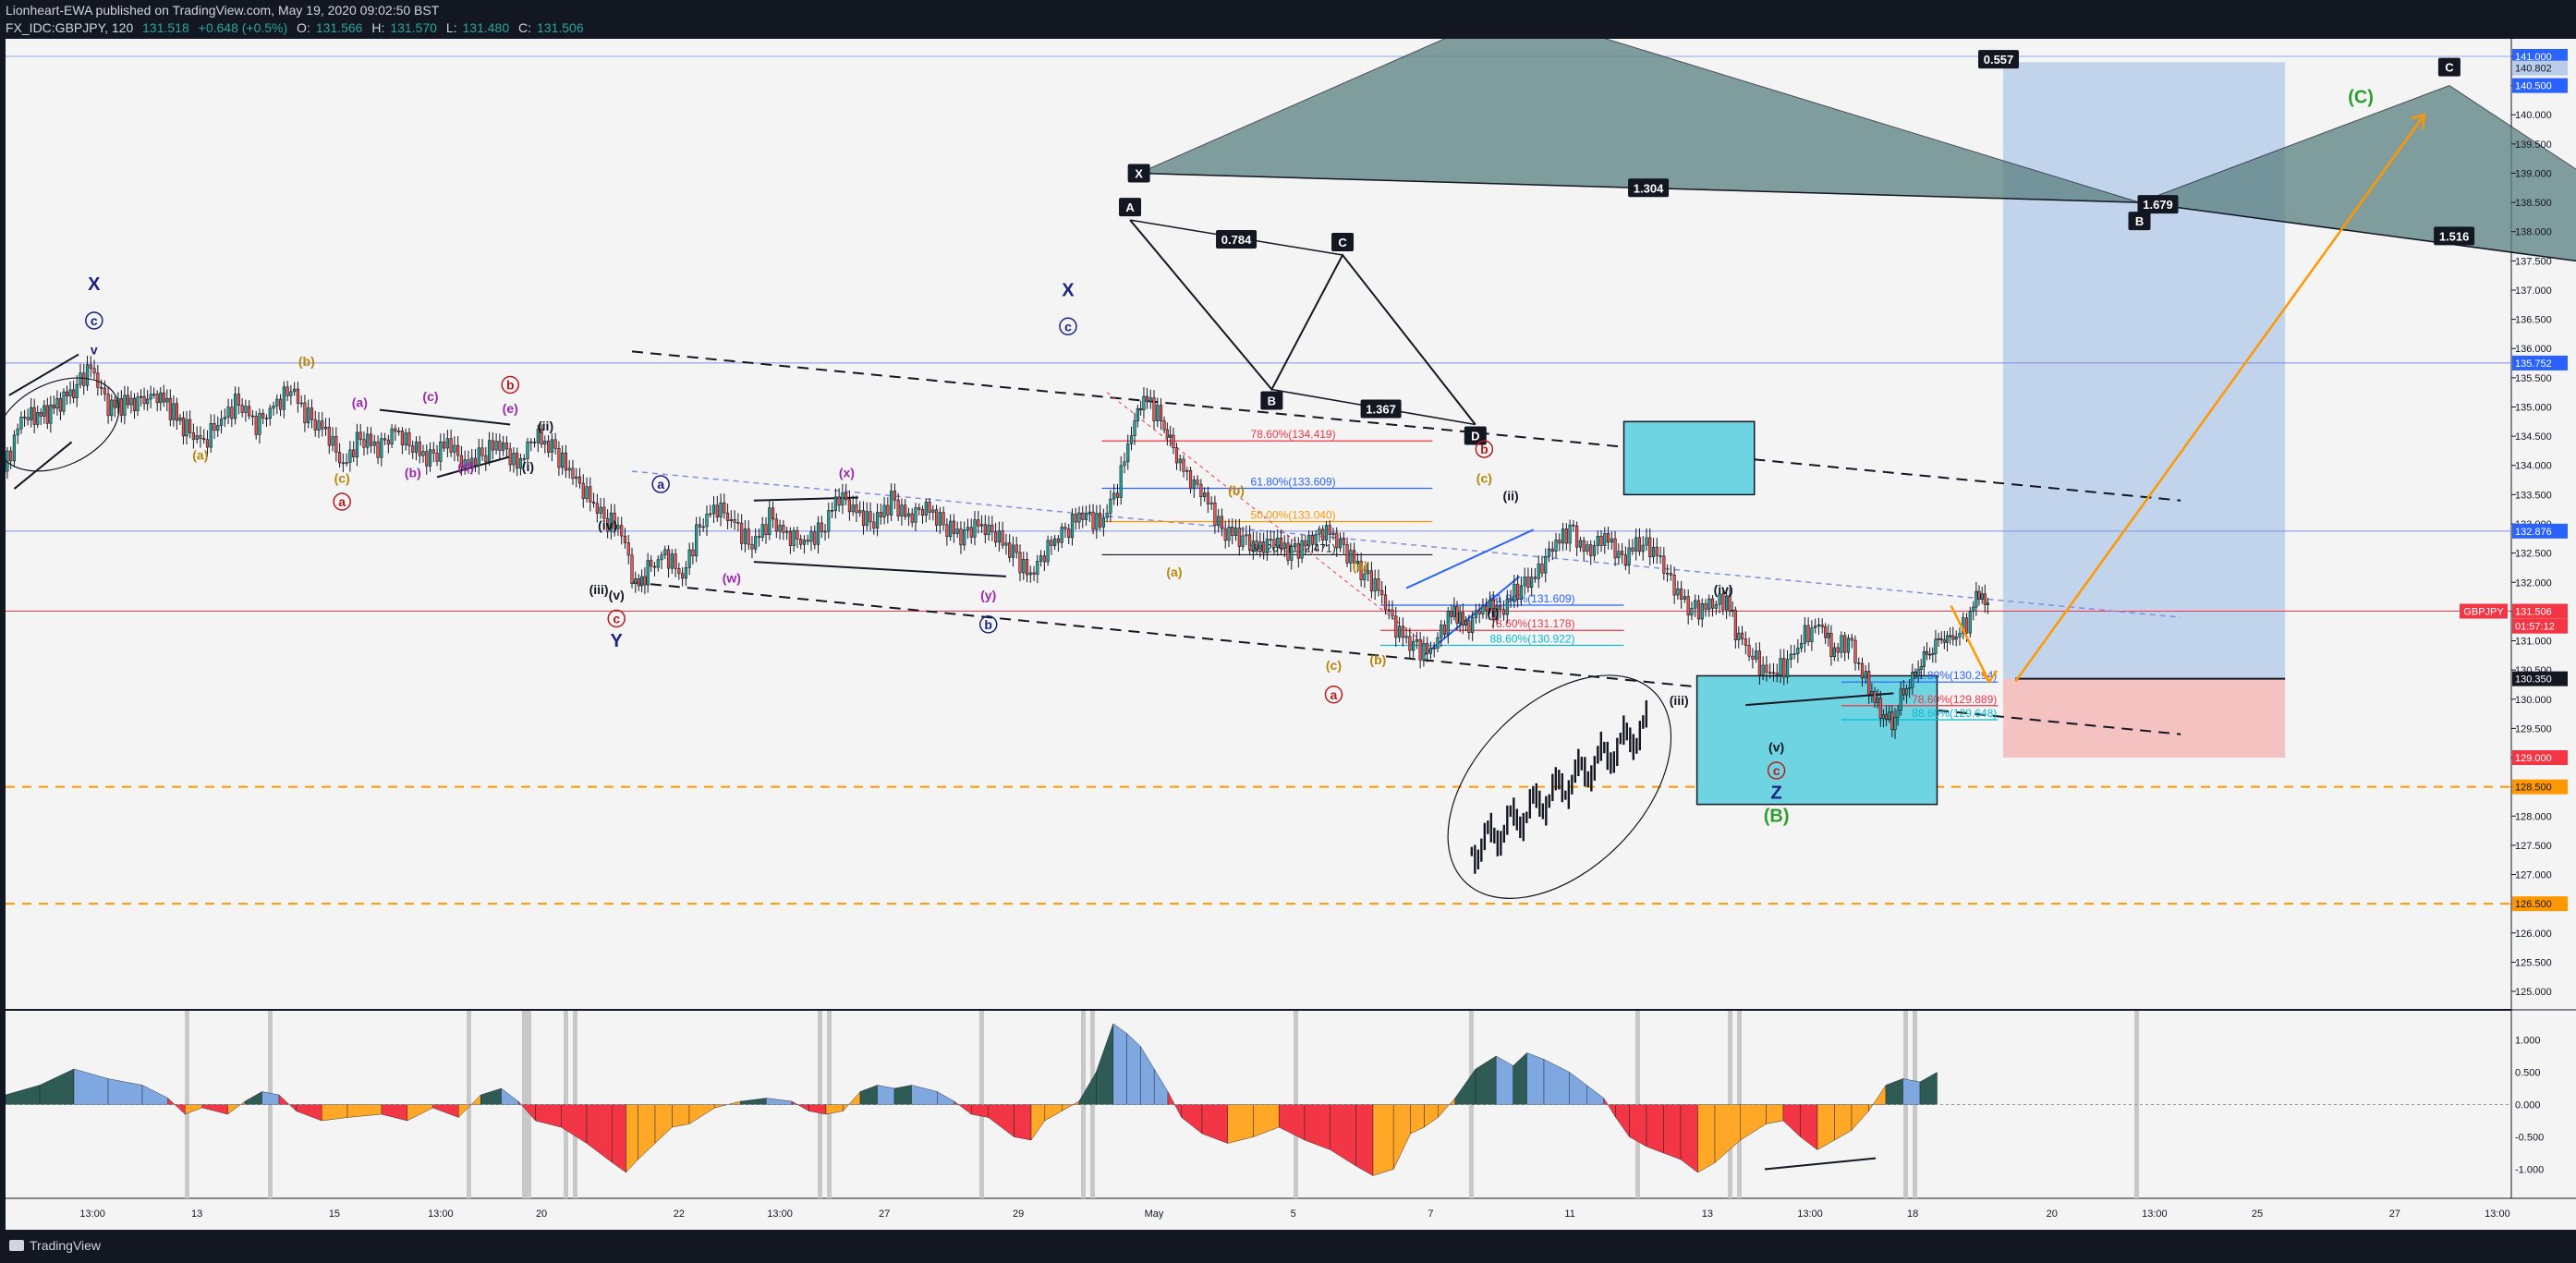 Image resolution: width=2576 pixels, height=1263 pixels. I want to click on wave-label: (a), so click(1174, 572).